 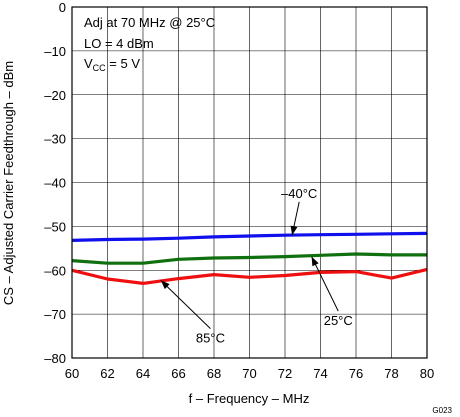 What do you see at coordinates (427, 373) in the screenshot?
I see `x-tick-label: 80` at bounding box center [427, 373].